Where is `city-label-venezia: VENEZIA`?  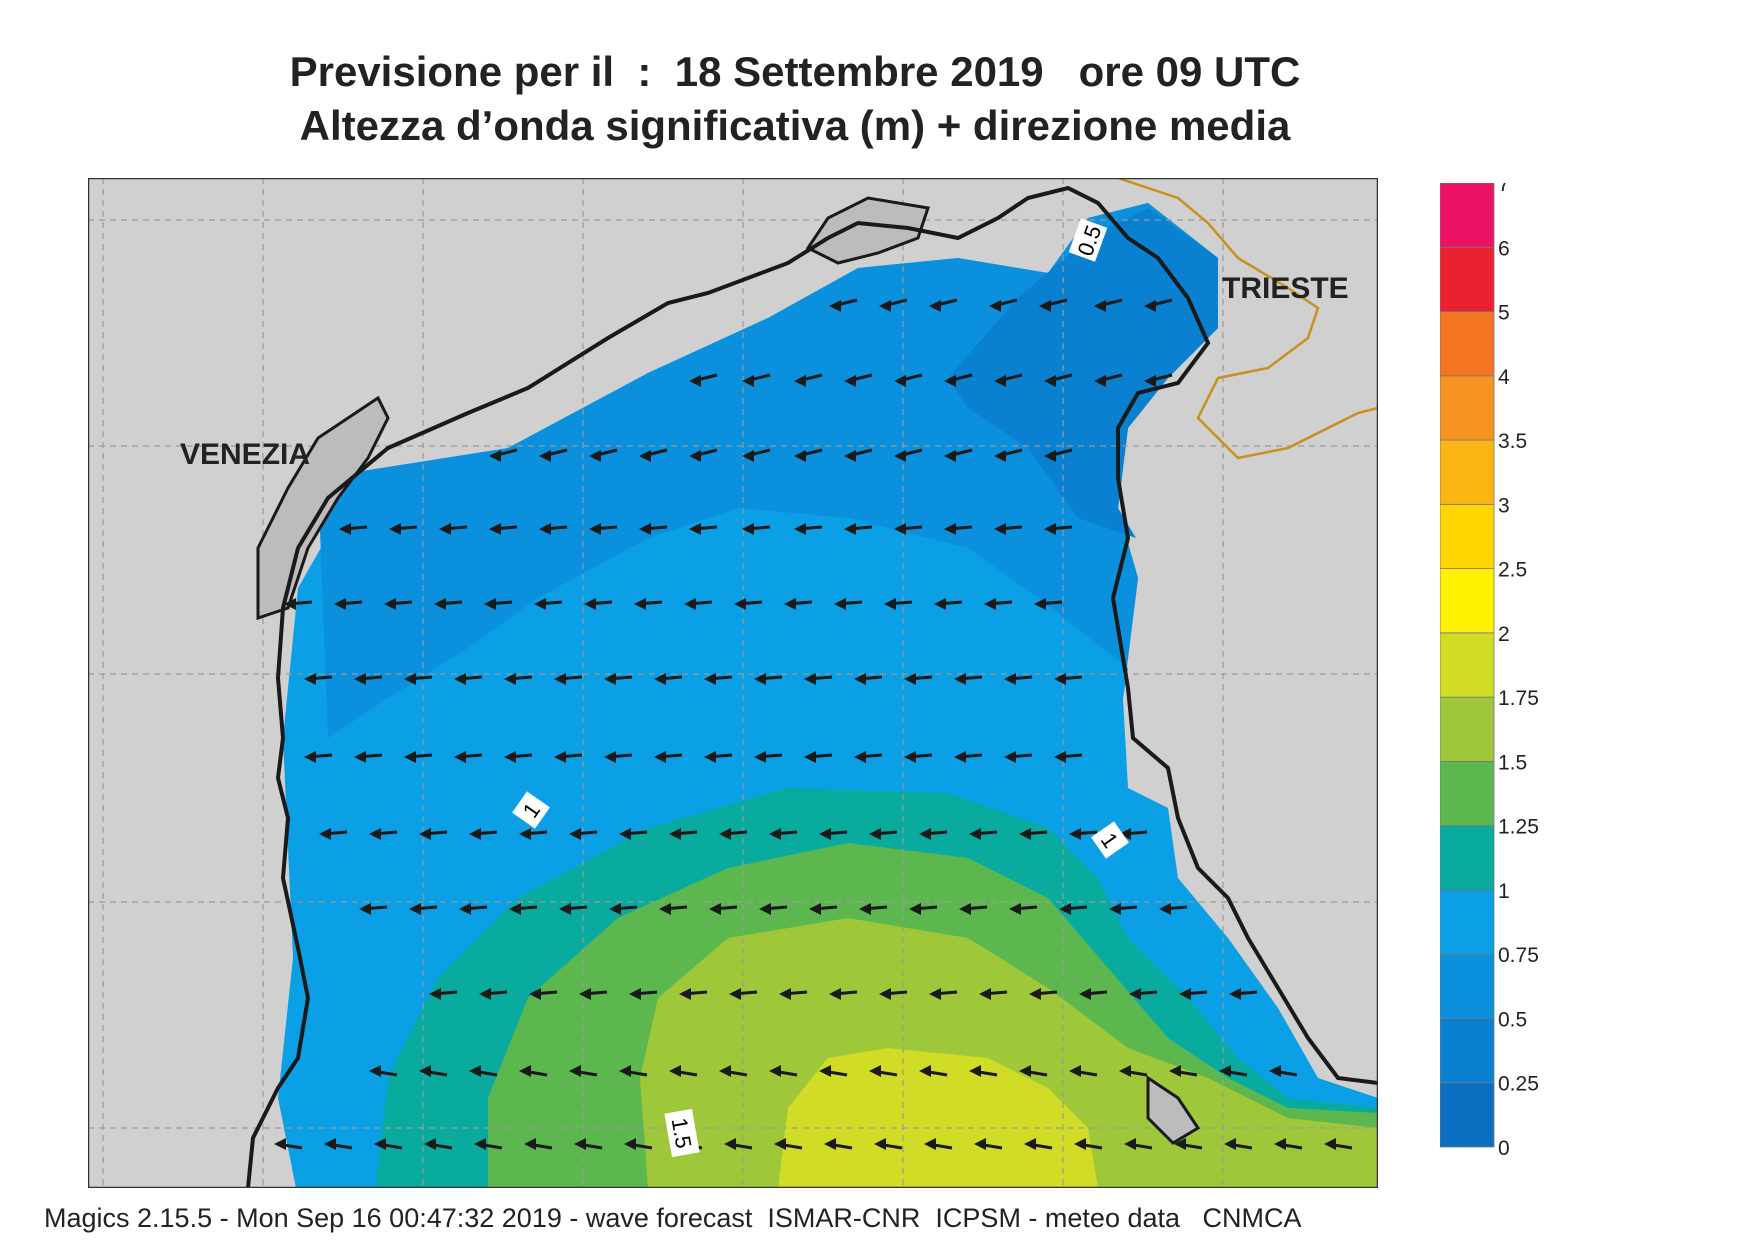 city-label-venezia: VENEZIA is located at coordinates (245, 454).